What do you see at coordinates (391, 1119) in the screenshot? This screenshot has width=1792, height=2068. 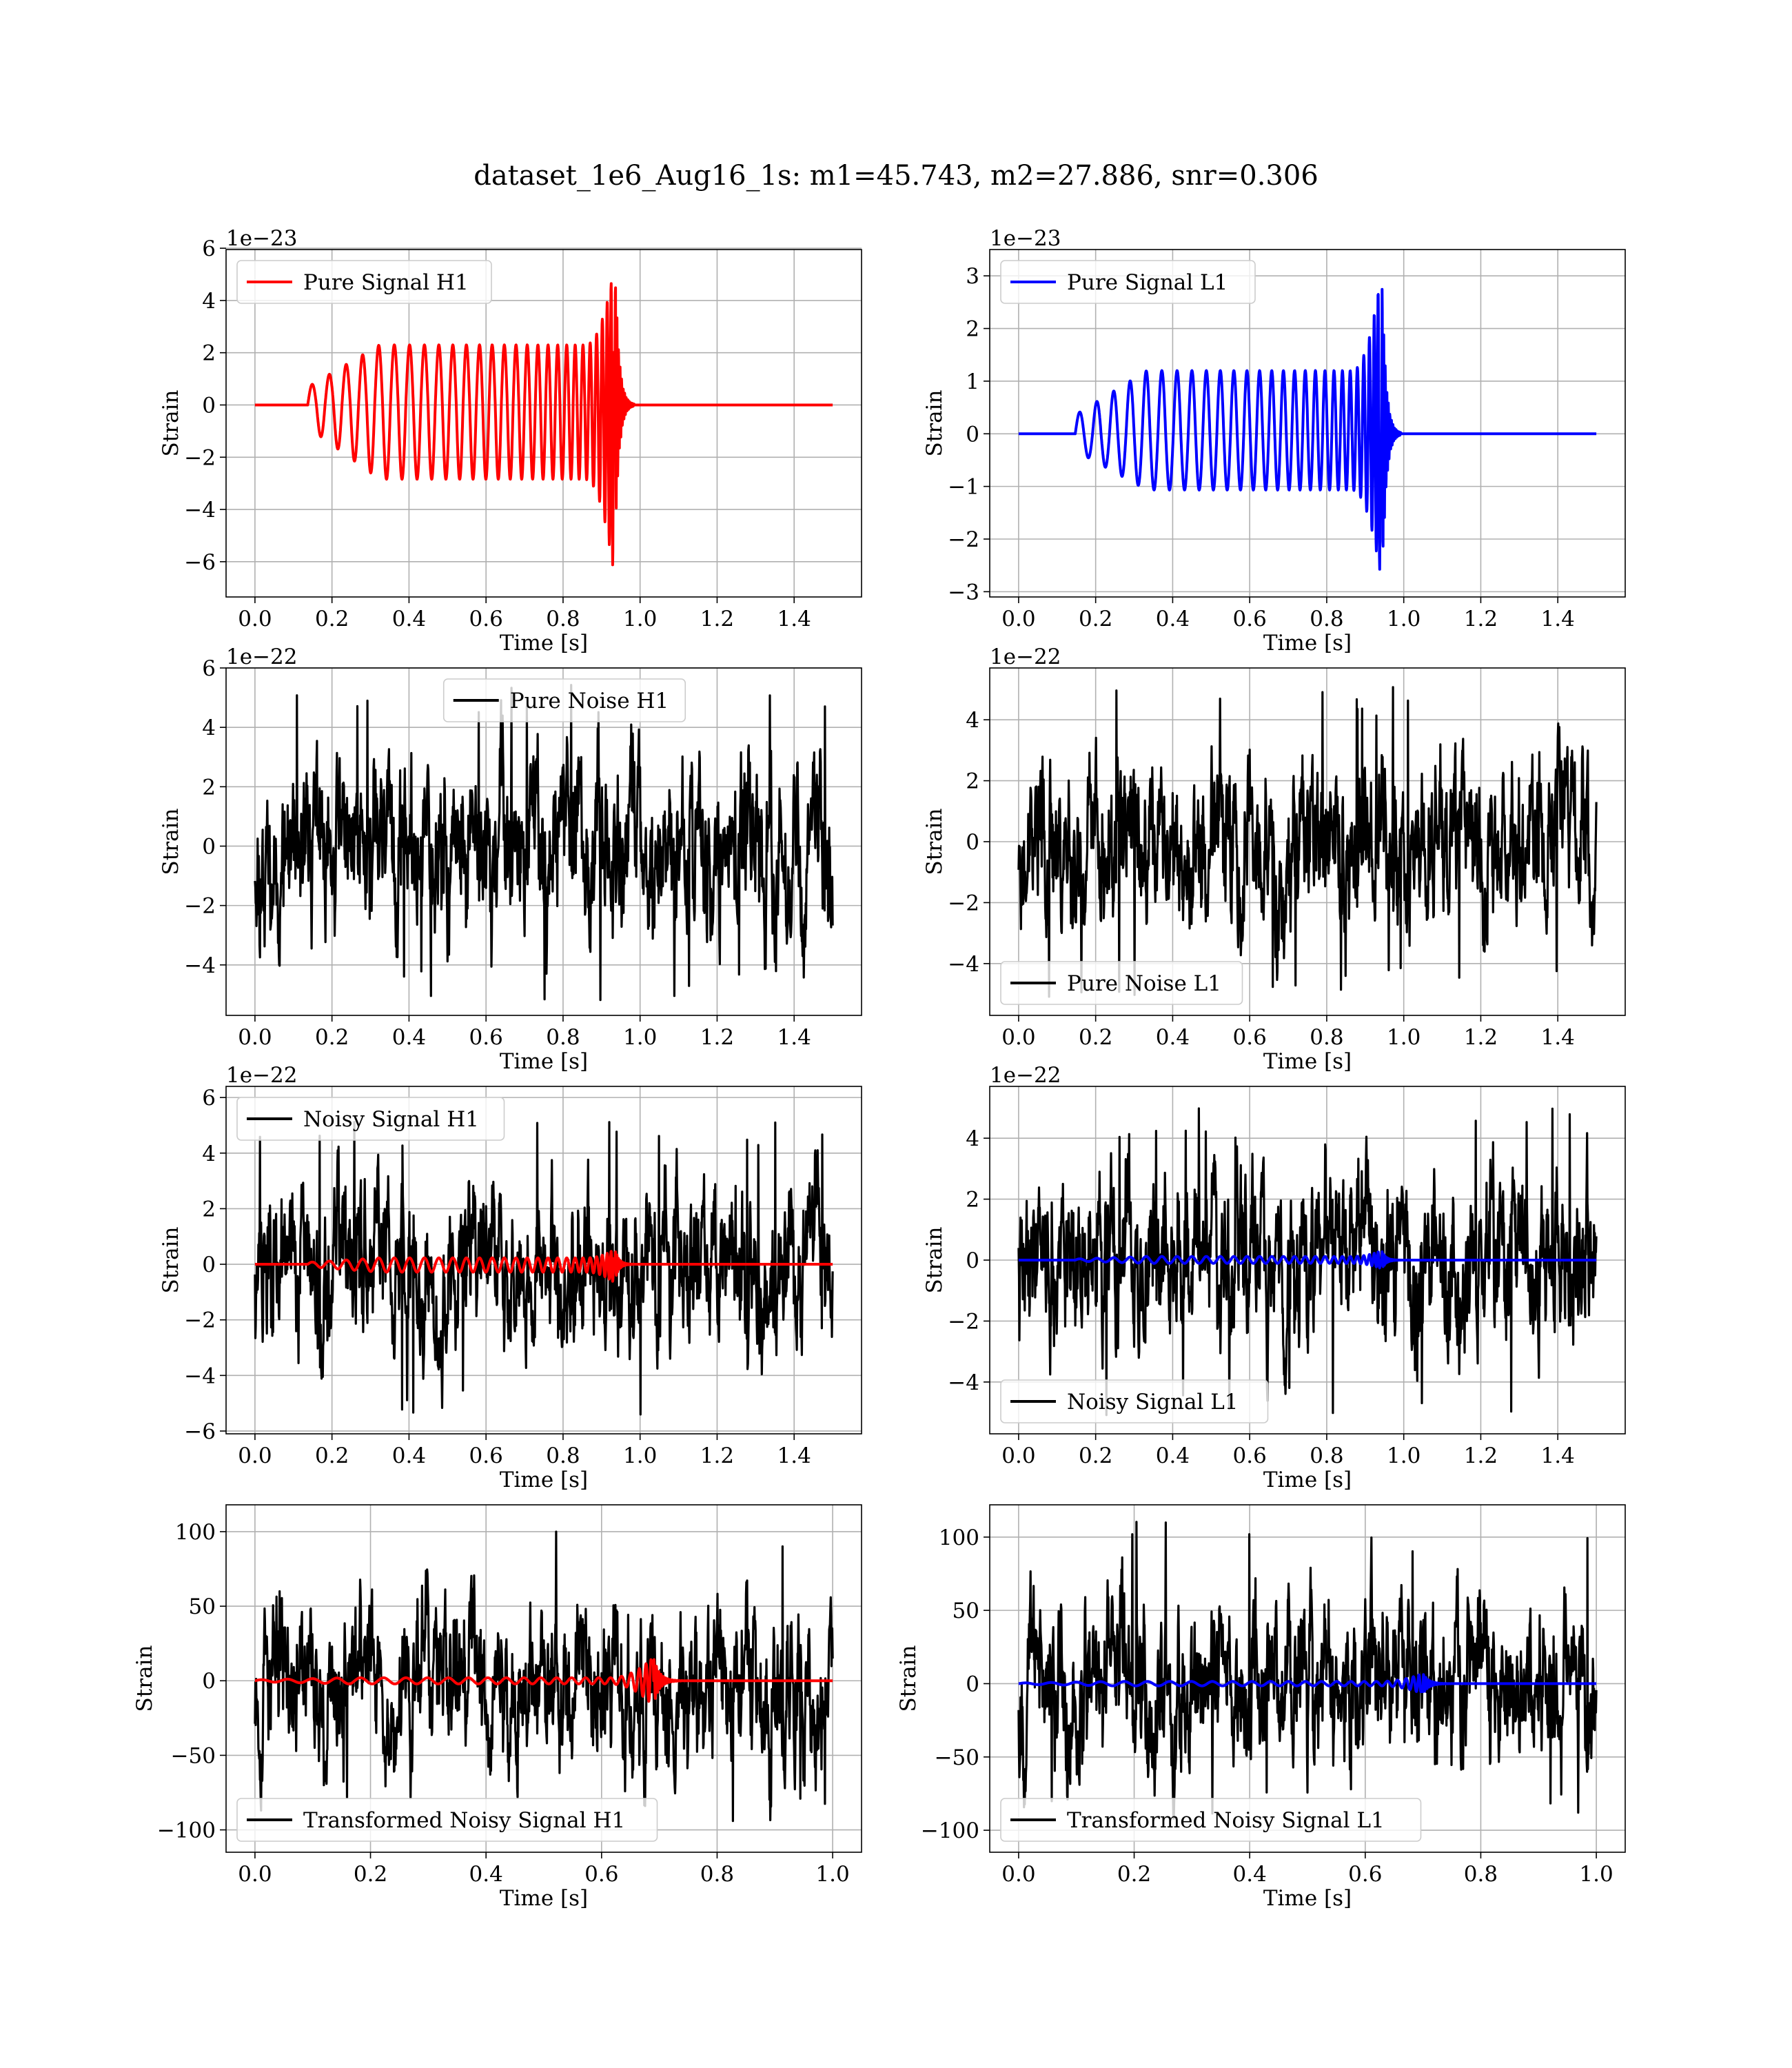 I see `legend-label: Noisy Signal H1` at bounding box center [391, 1119].